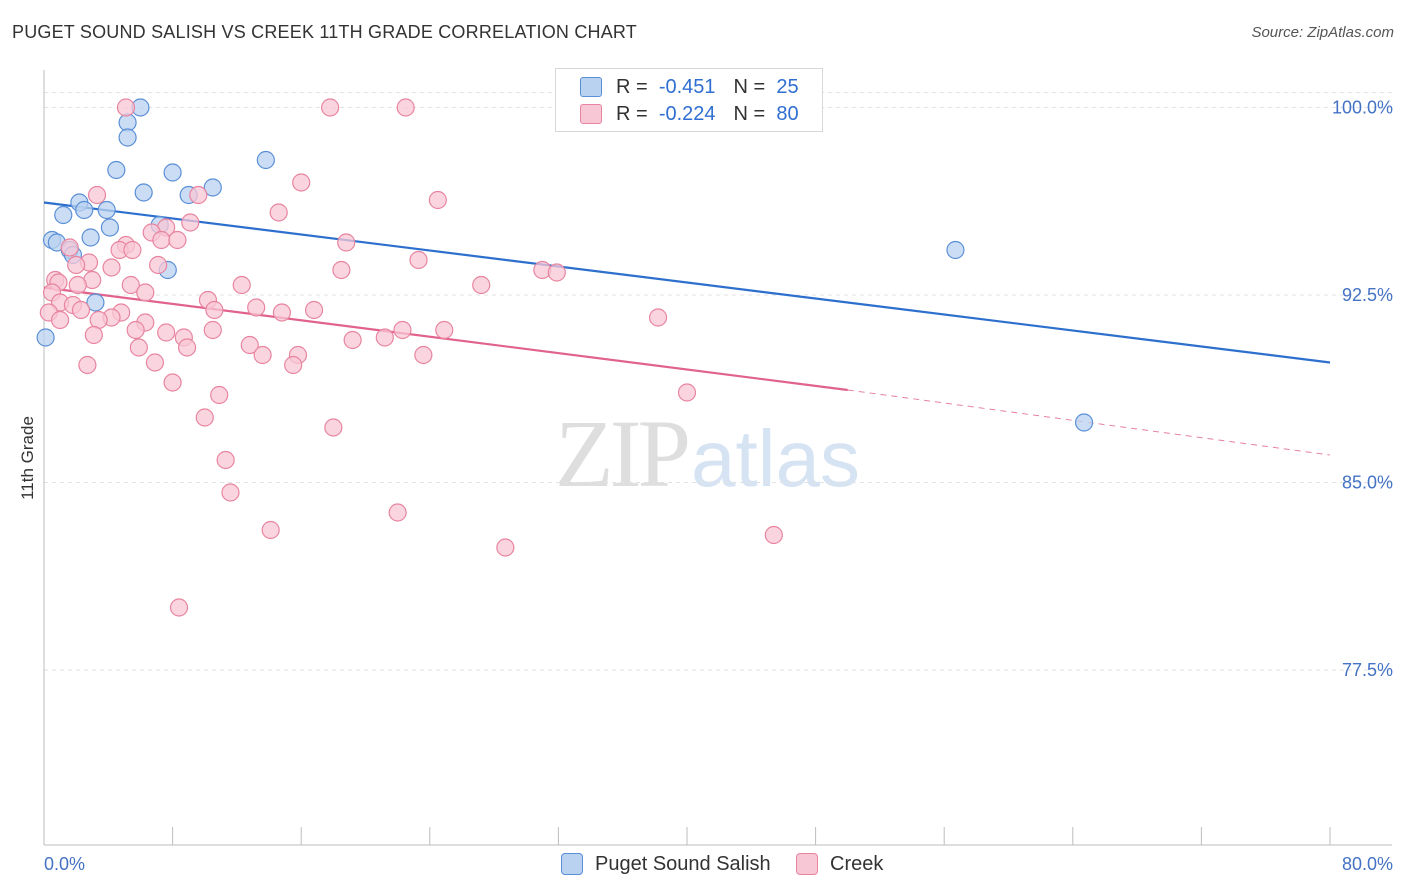 Image resolution: width=1406 pixels, height=892 pixels. Describe the element at coordinates (623, 453) in the screenshot. I see `watermark-zip: ZIP` at that location.